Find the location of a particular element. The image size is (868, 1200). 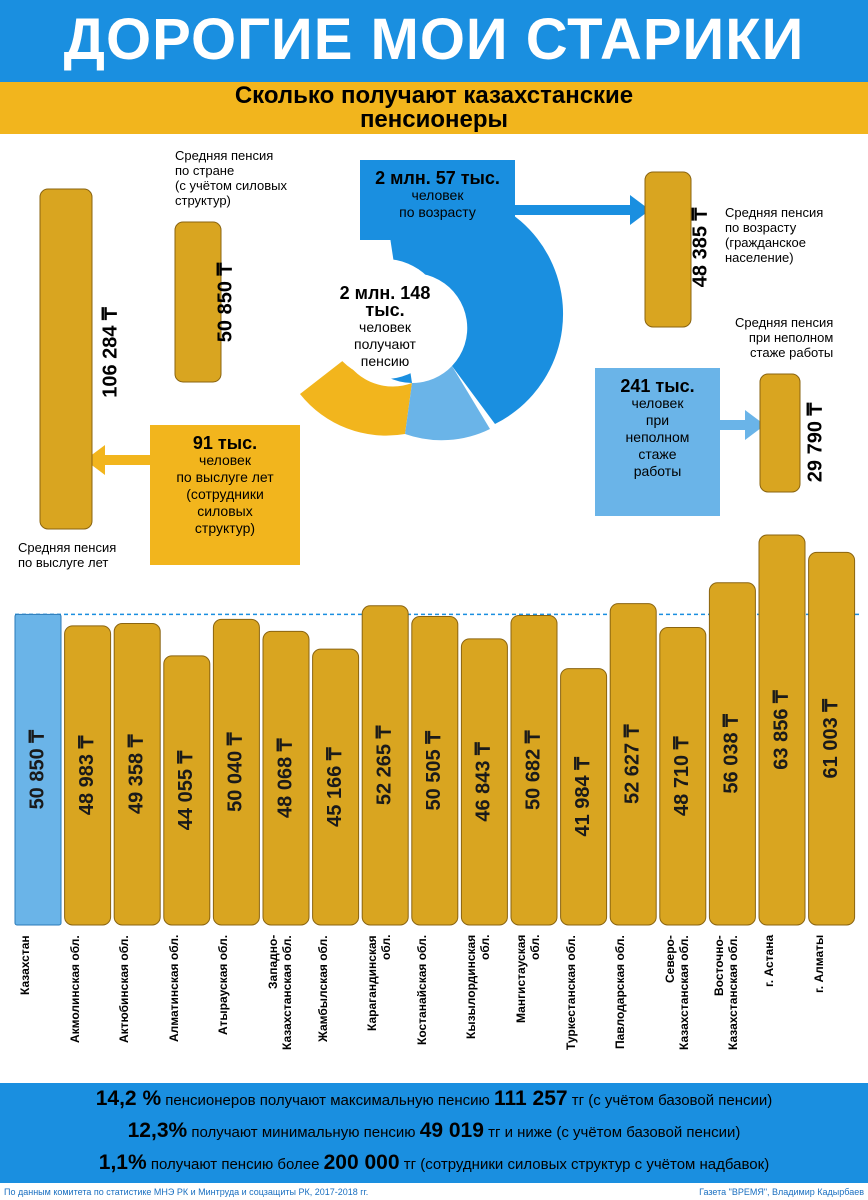

value-label: 41 984 ₸ is located at coordinates (583, 797).